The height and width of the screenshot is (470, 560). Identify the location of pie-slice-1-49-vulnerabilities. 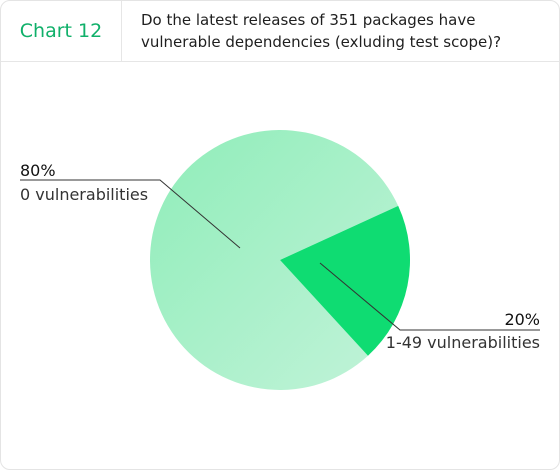
(345, 280).